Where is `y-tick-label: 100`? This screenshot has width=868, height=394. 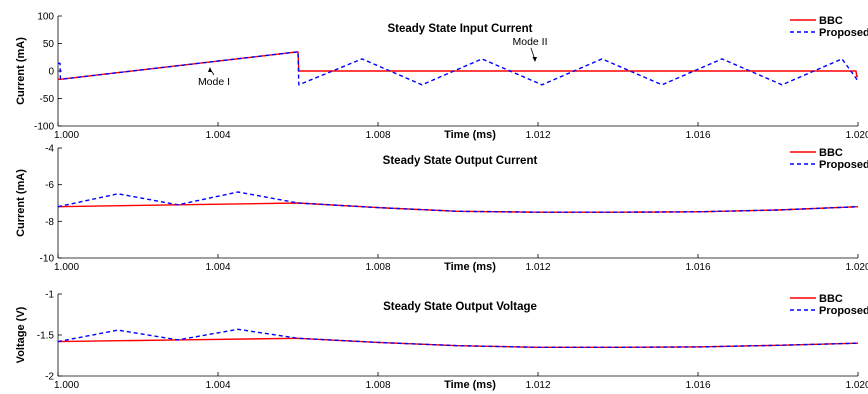
y-tick-label: 100 is located at coordinates (45, 17).